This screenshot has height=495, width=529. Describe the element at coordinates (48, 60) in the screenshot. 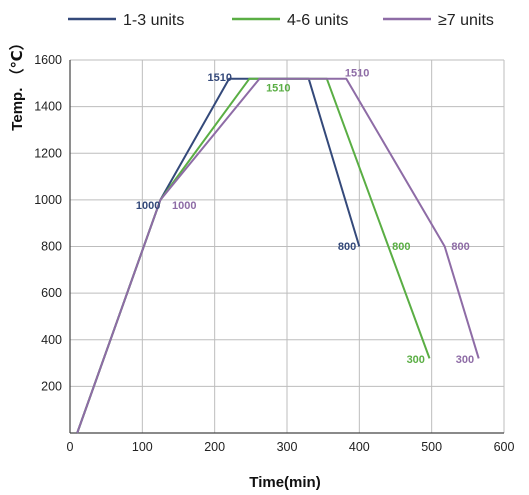

I see `y-tick-label: 1600` at that location.